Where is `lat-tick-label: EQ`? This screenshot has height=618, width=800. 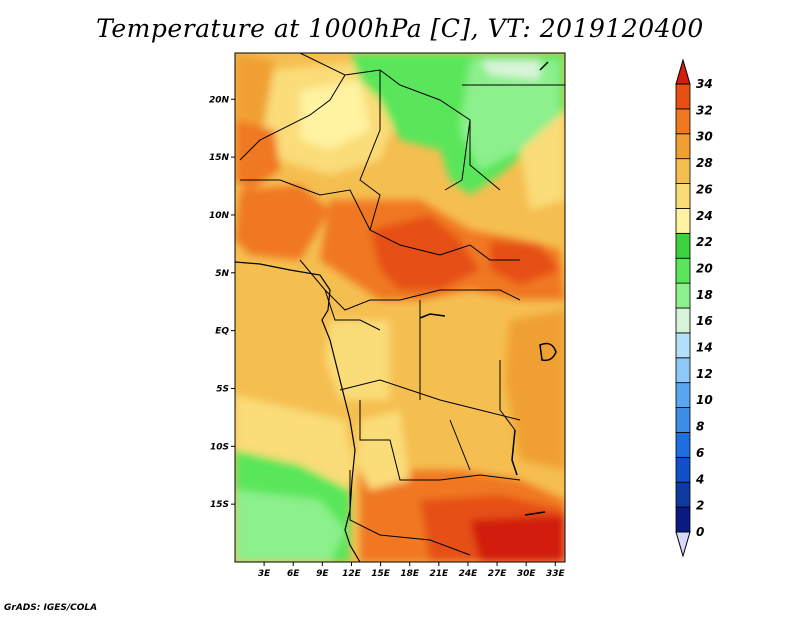
lat-tick-label: EQ is located at coordinates (222, 332).